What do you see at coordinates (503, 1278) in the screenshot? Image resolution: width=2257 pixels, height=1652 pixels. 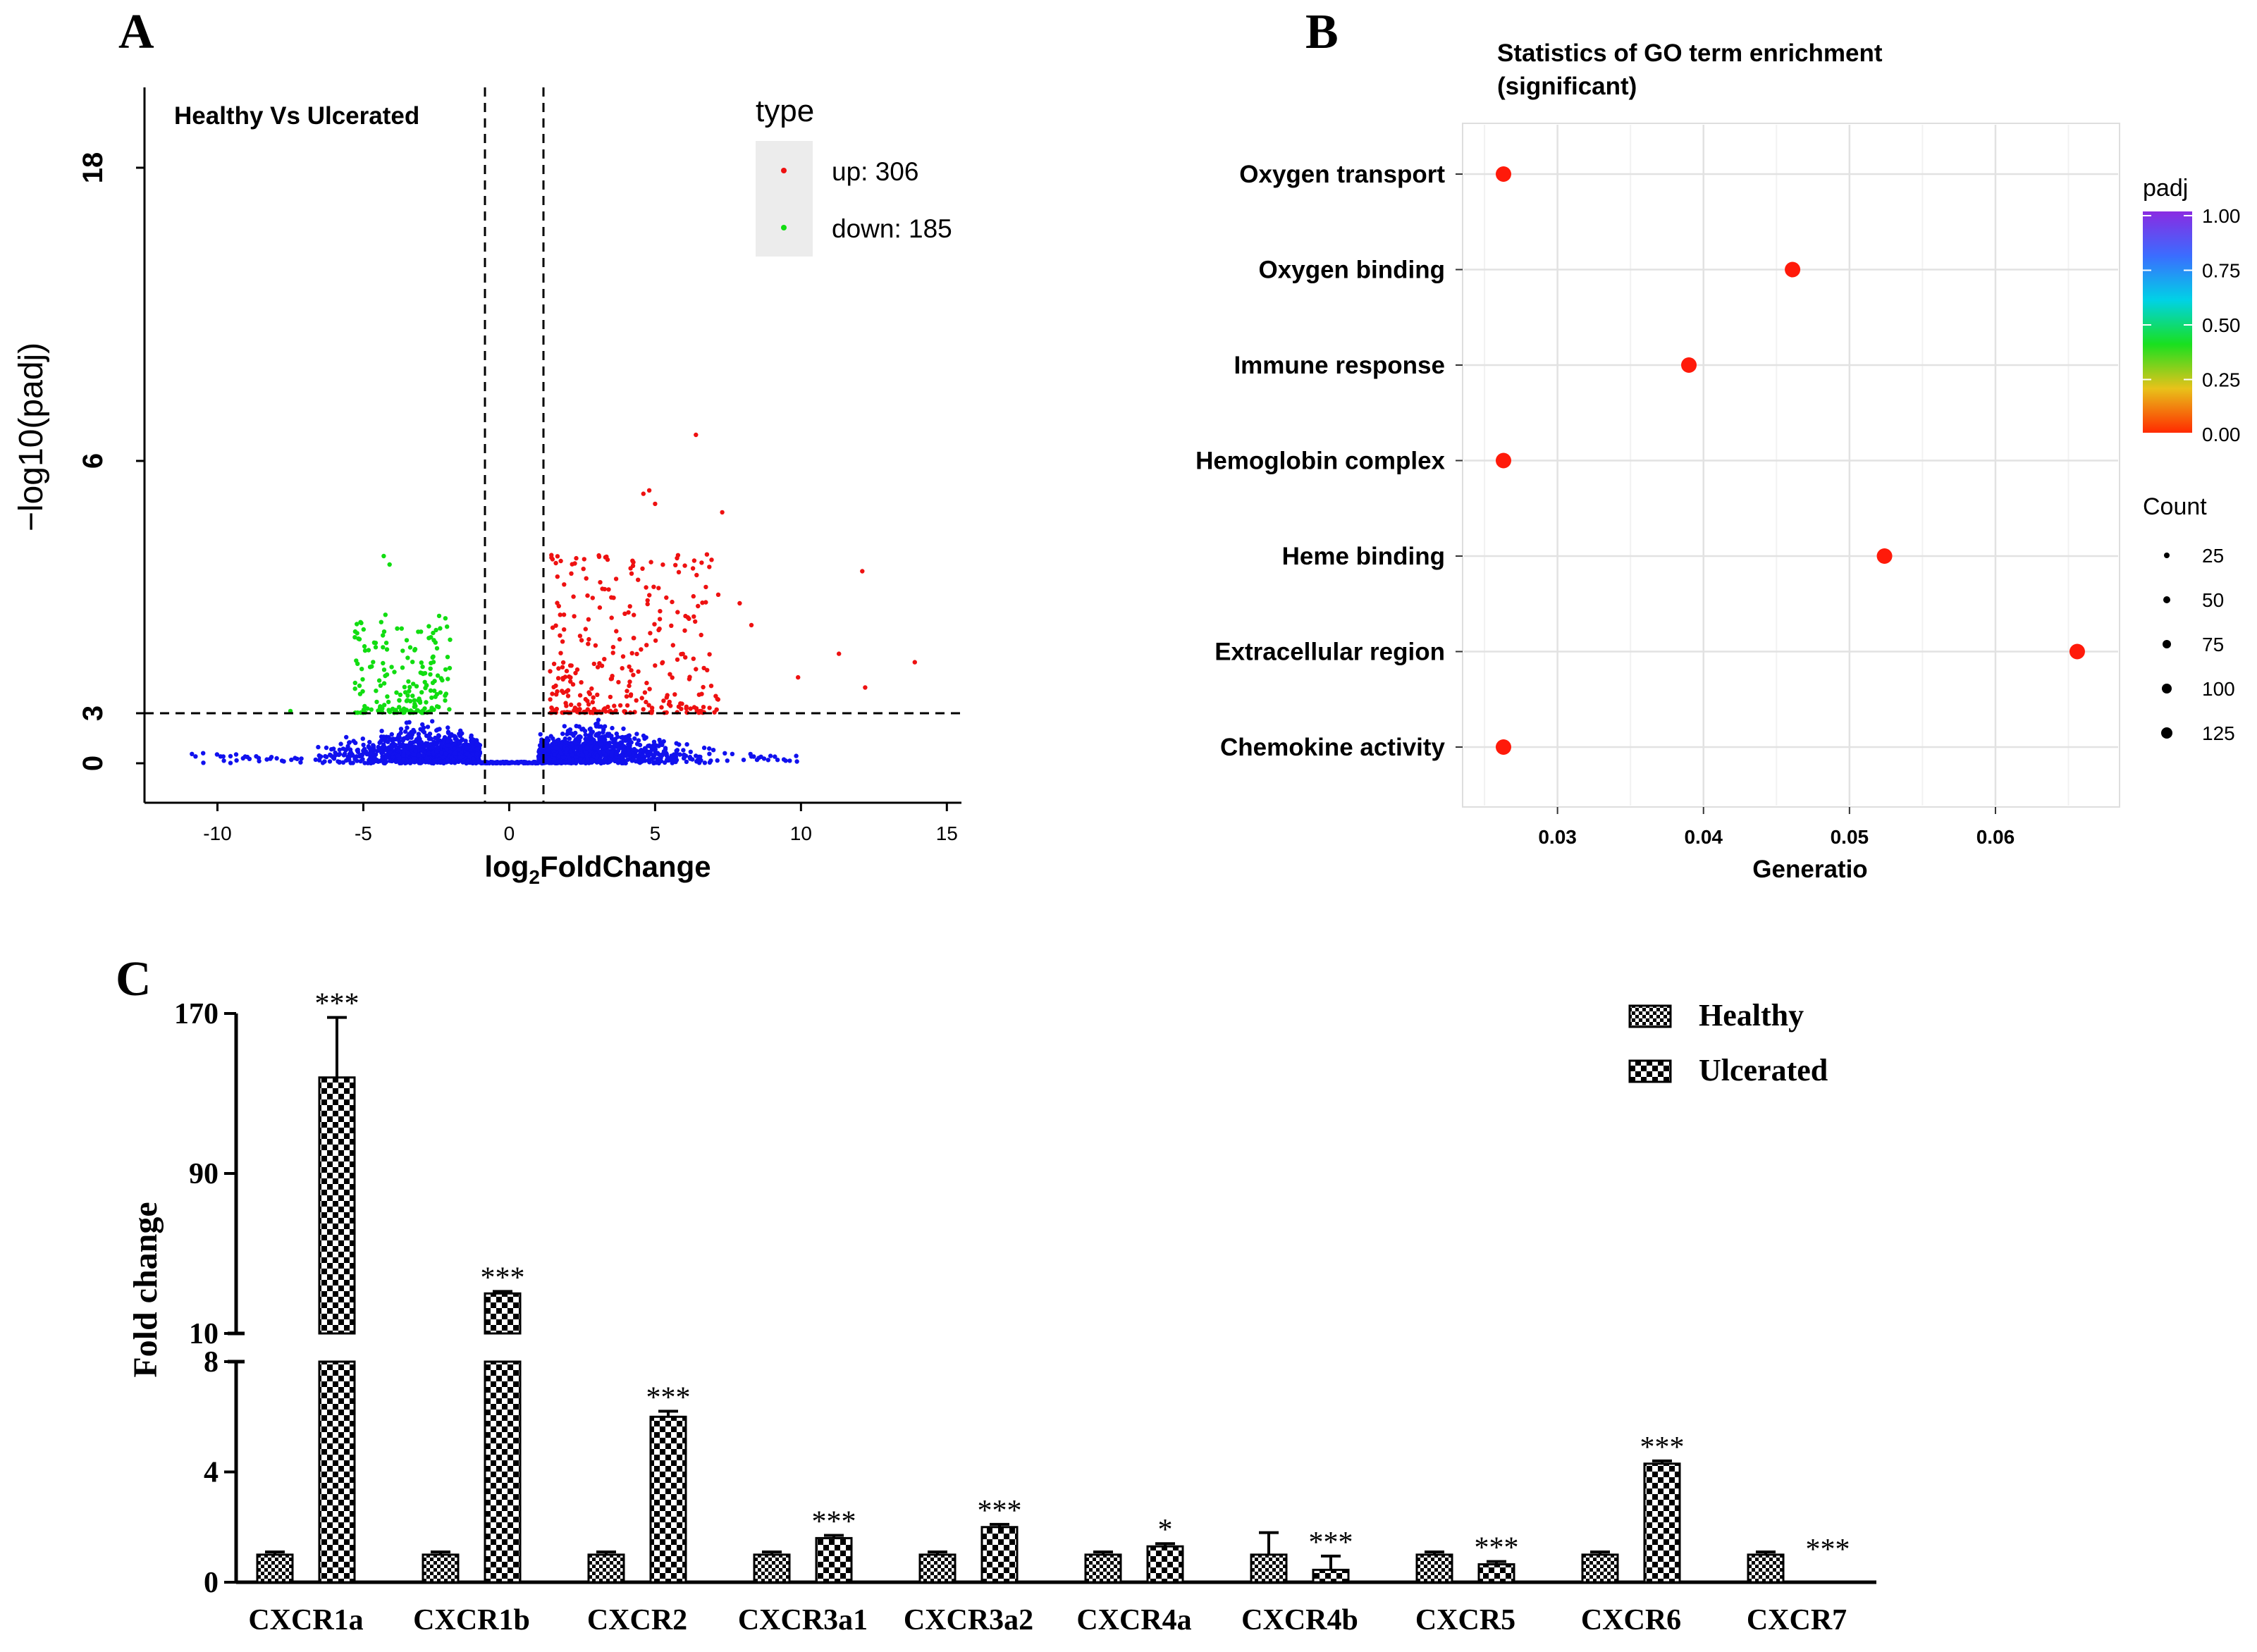 I see `significance-marker: ***` at bounding box center [503, 1278].